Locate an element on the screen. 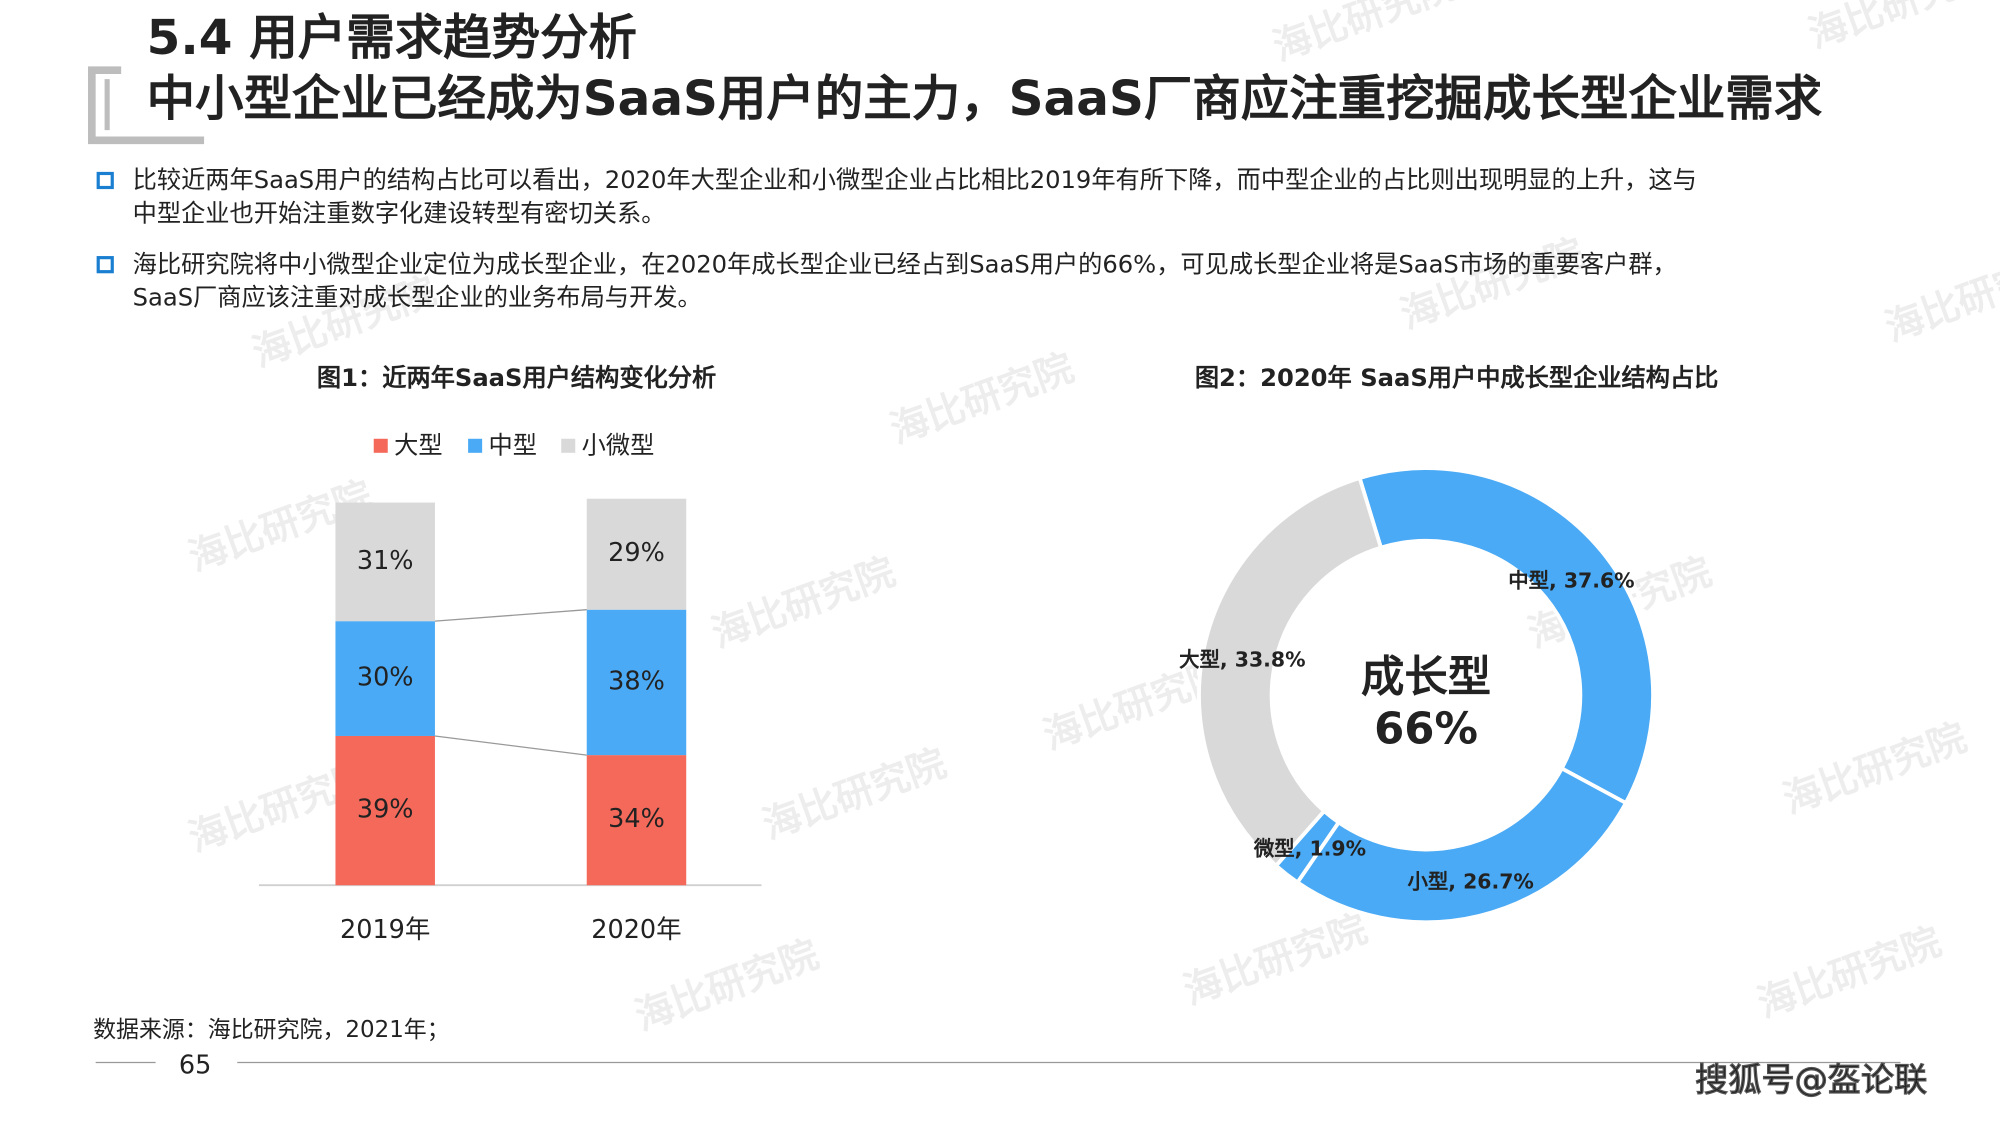 Image resolution: width=2000 pixels, height=1125 pixels. data-label: 中型, 37.6% is located at coordinates (1571, 581).